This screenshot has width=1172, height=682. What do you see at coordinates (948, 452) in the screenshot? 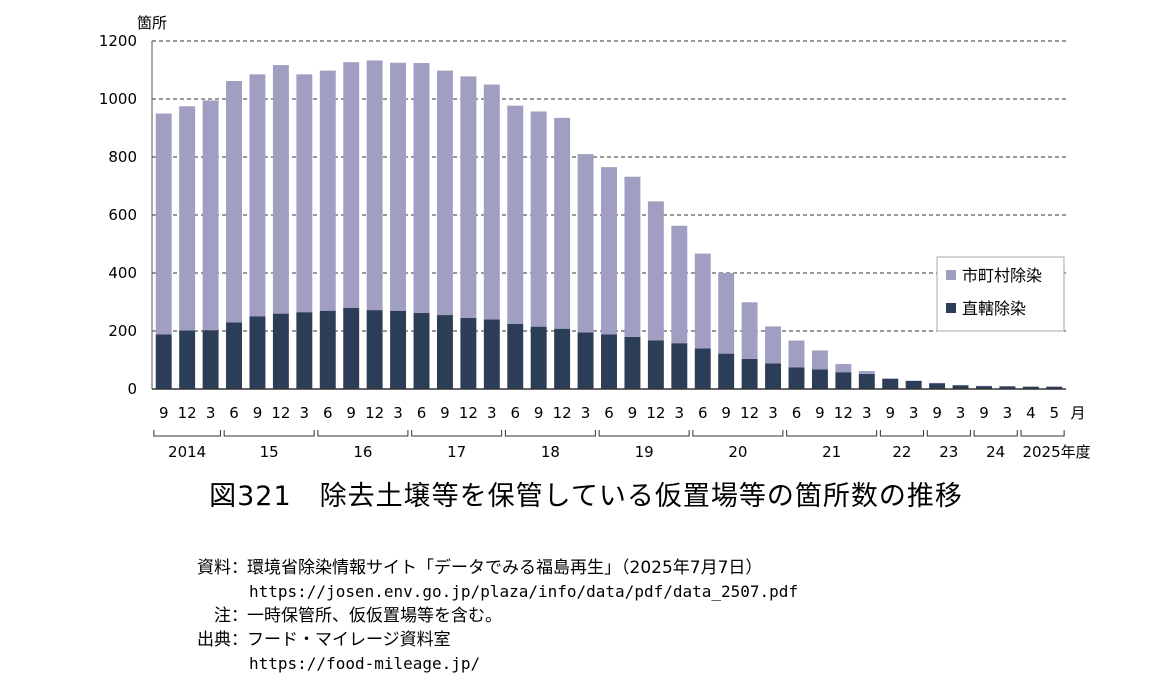
I see `year-label: 23` at bounding box center [948, 452].